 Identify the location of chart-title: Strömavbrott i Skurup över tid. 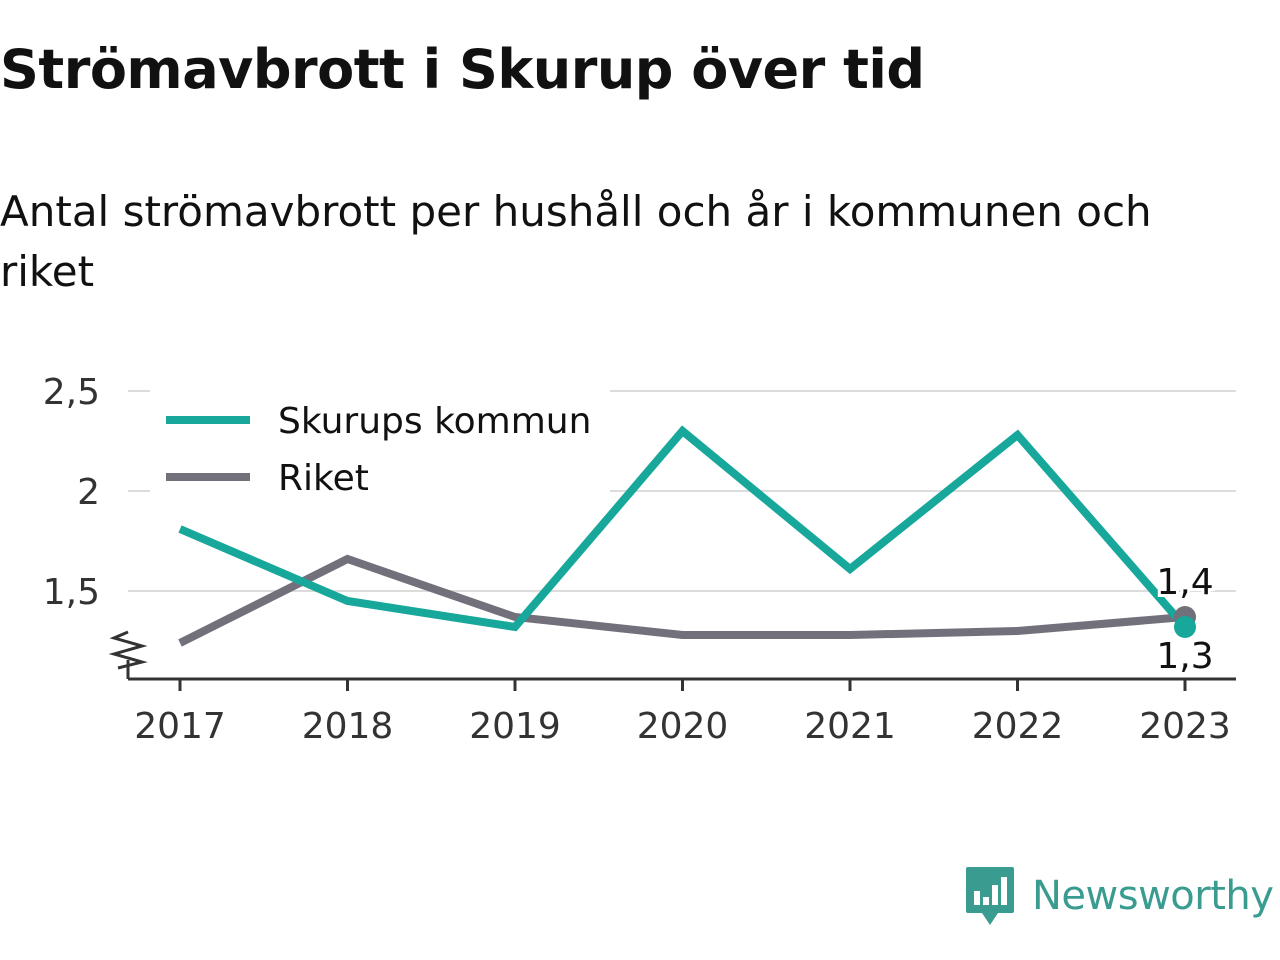
(462, 69).